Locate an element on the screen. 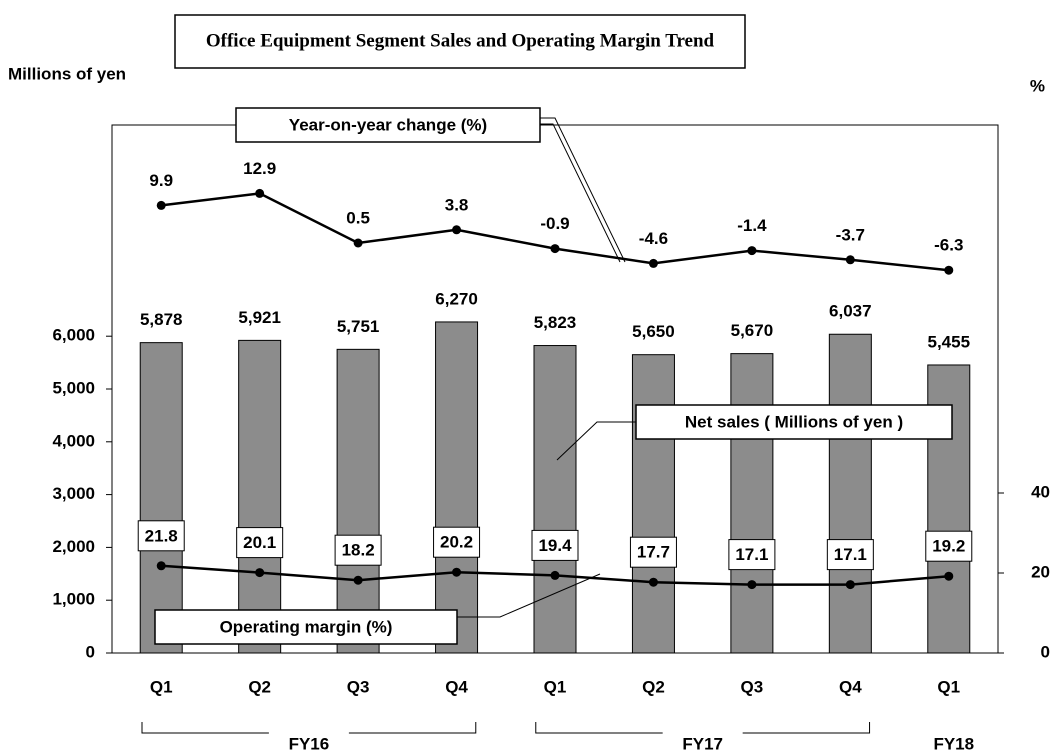 The width and height of the screenshot is (1053, 756). group-label: FY18 is located at coordinates (953, 743).